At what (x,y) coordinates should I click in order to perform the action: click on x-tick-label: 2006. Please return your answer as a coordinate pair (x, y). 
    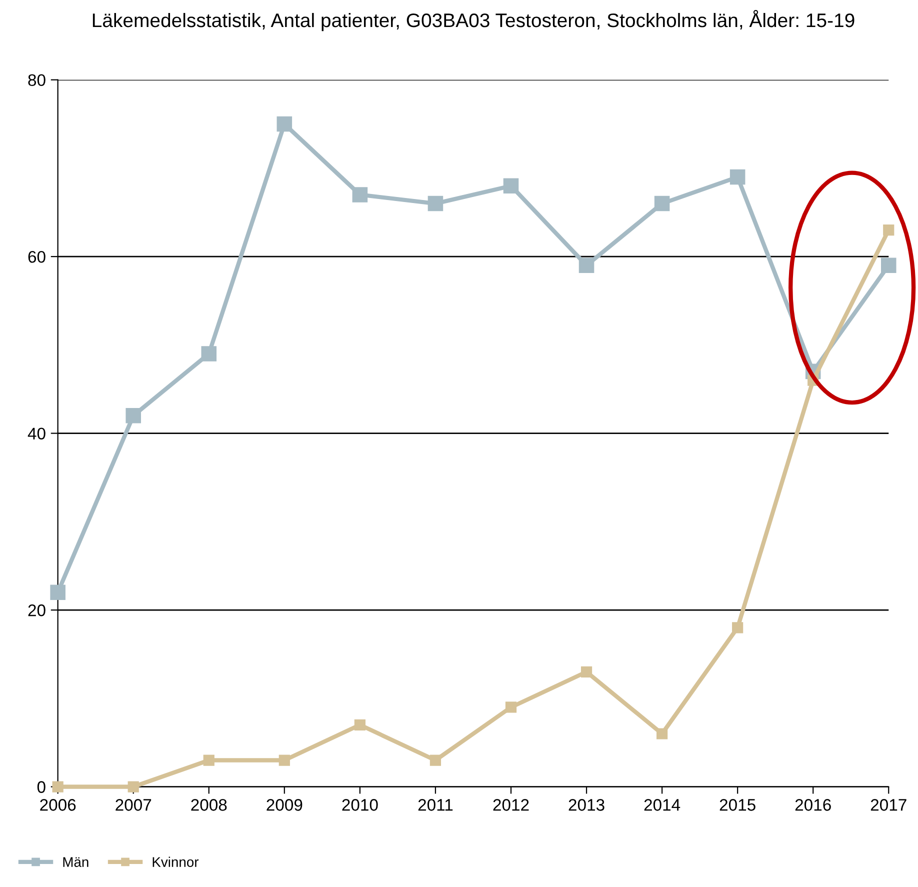
    Looking at the image, I should click on (58, 805).